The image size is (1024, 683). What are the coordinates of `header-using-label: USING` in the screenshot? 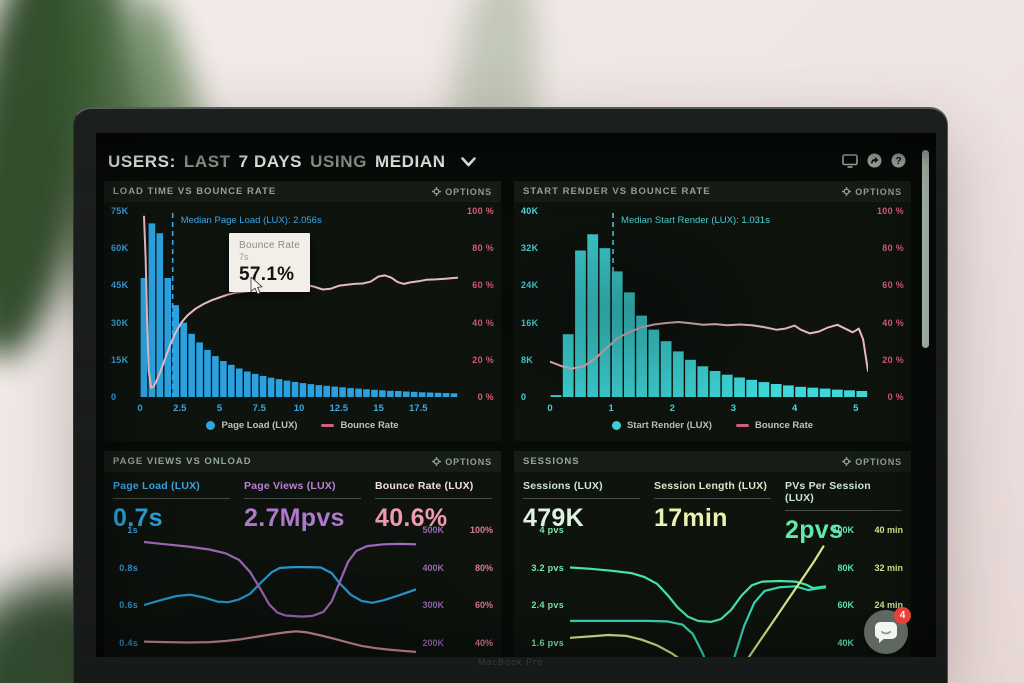 It's located at (338, 161).